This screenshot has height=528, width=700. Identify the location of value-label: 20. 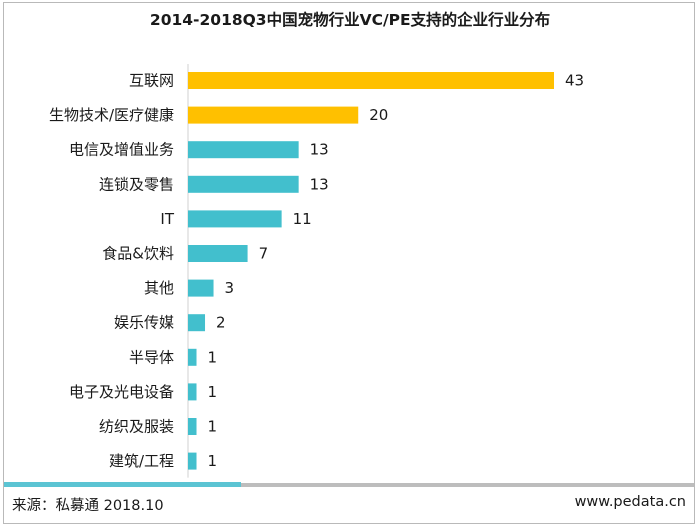
(378, 115).